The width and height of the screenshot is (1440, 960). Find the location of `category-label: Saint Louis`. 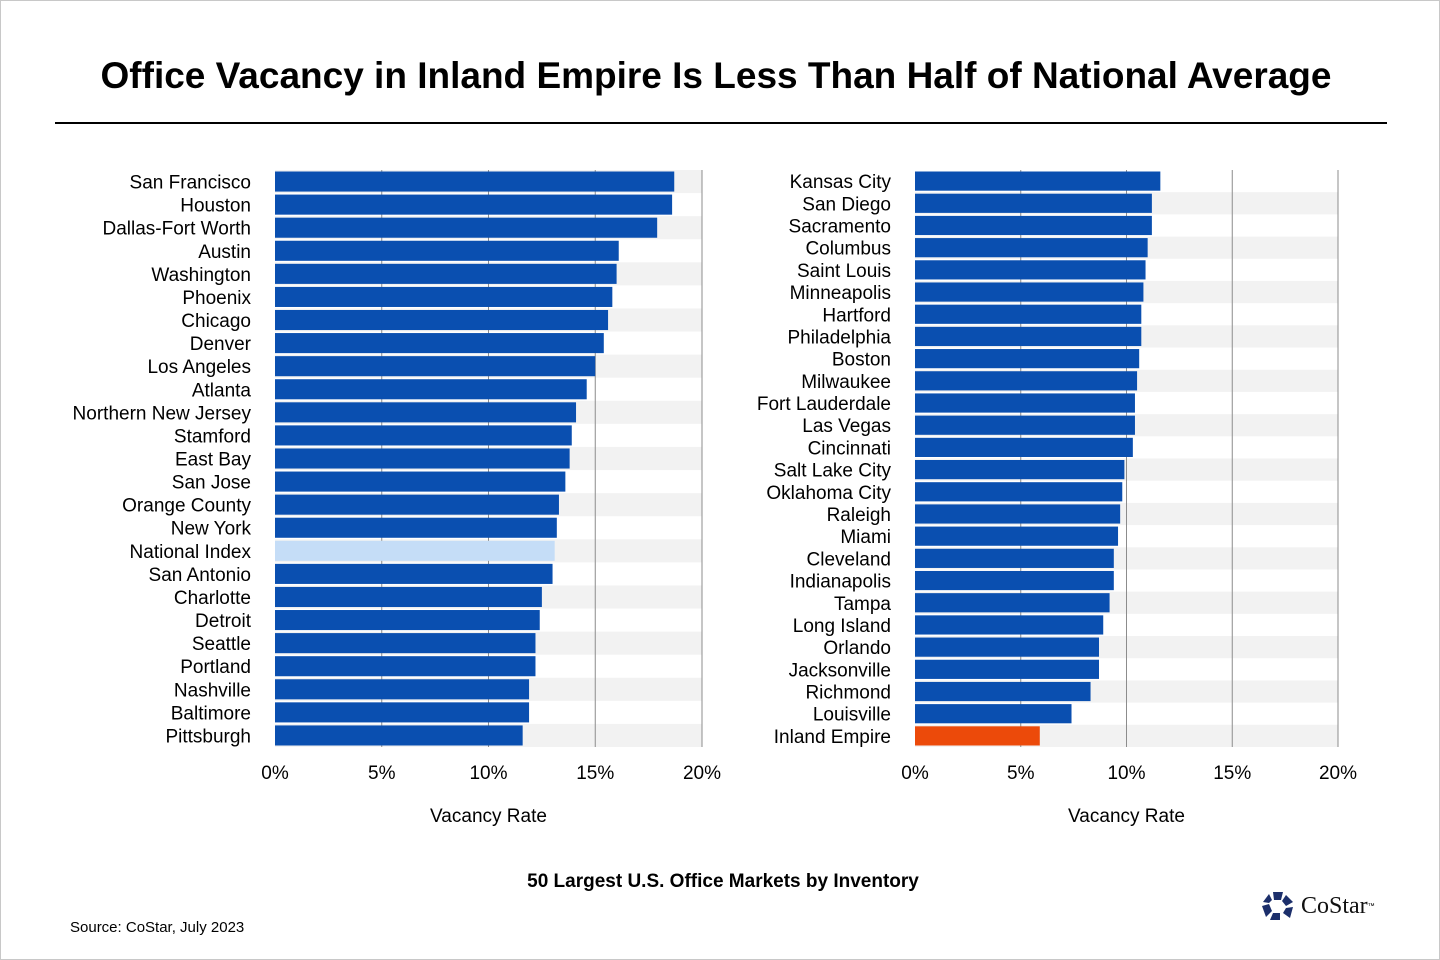

category-label: Saint Louis is located at coordinates (844, 271).